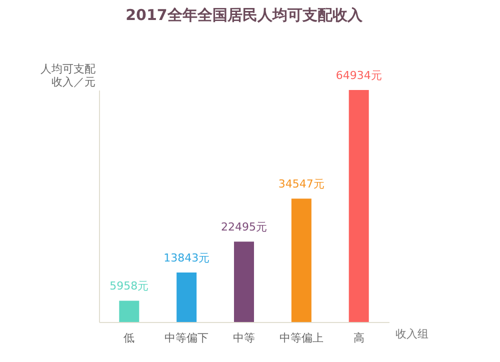  What do you see at coordinates (359, 75) in the screenshot?
I see `data-label: 64934元` at bounding box center [359, 75].